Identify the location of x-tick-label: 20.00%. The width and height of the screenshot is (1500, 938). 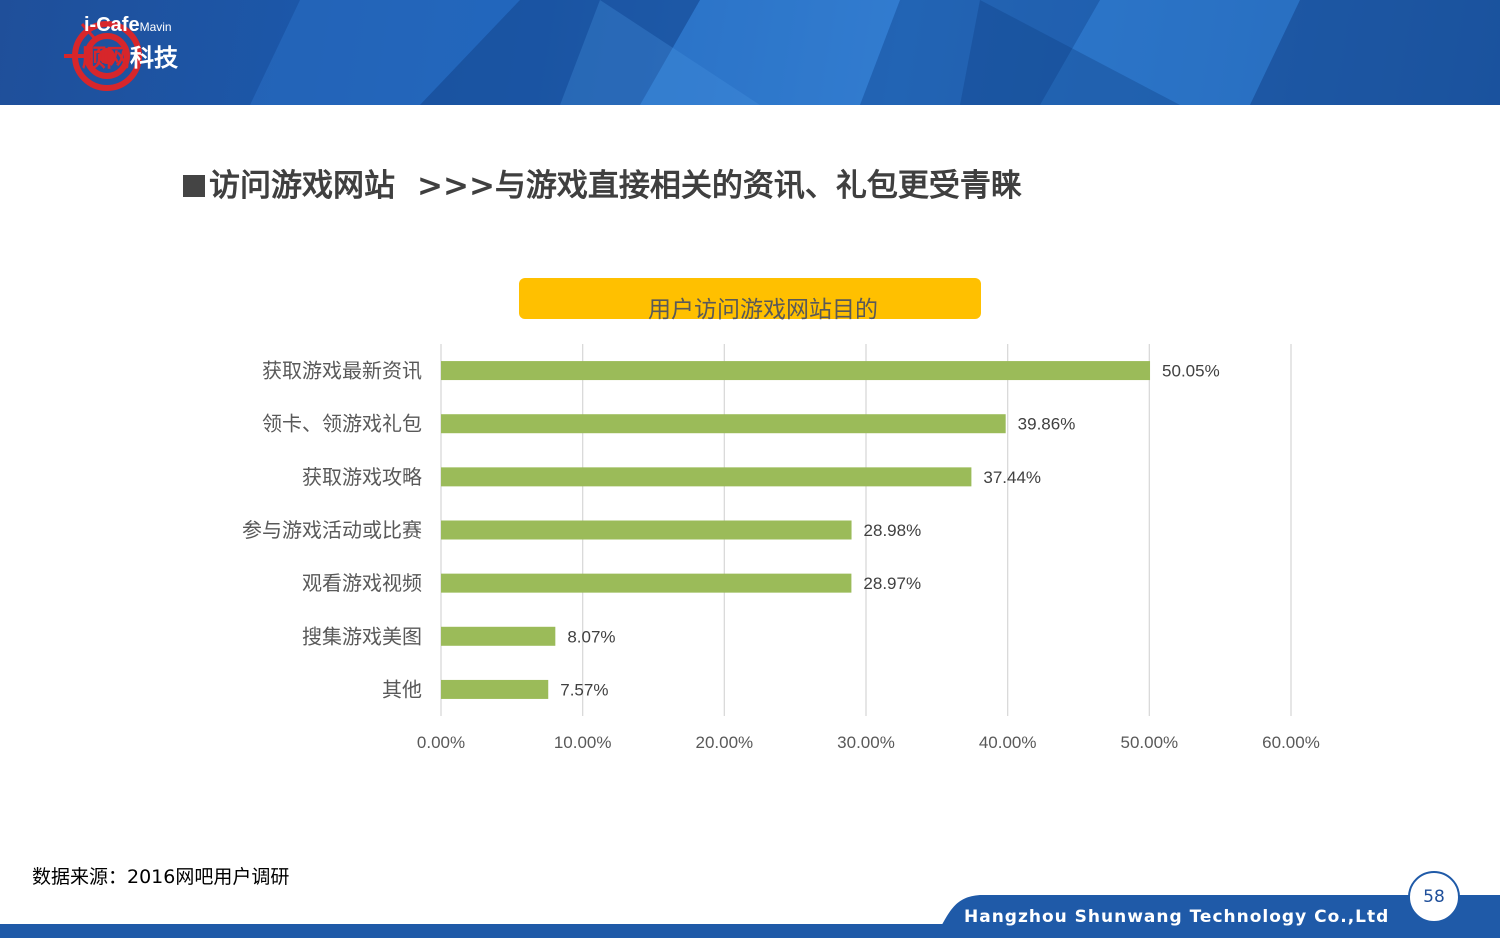
(724, 742).